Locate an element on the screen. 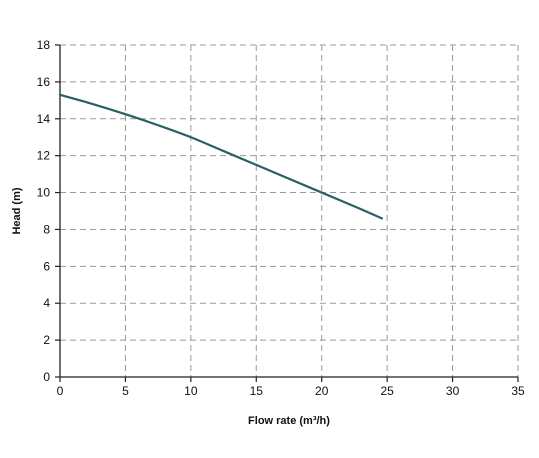 This screenshot has width=539, height=458. x-tick-label: 35 is located at coordinates (518, 391).